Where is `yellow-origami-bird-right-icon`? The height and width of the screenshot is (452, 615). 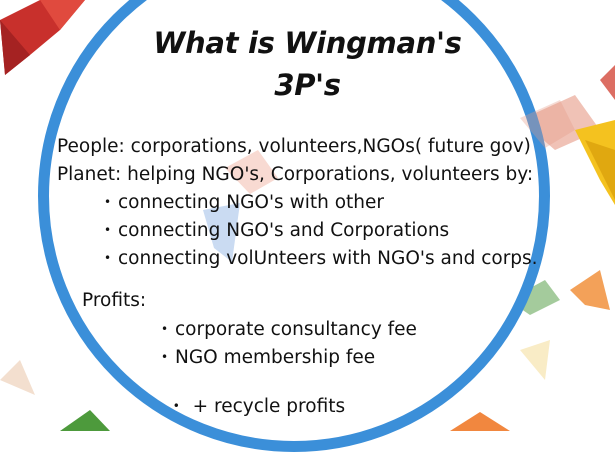
yellow-origami-bird-right-icon is located at coordinates (595, 162).